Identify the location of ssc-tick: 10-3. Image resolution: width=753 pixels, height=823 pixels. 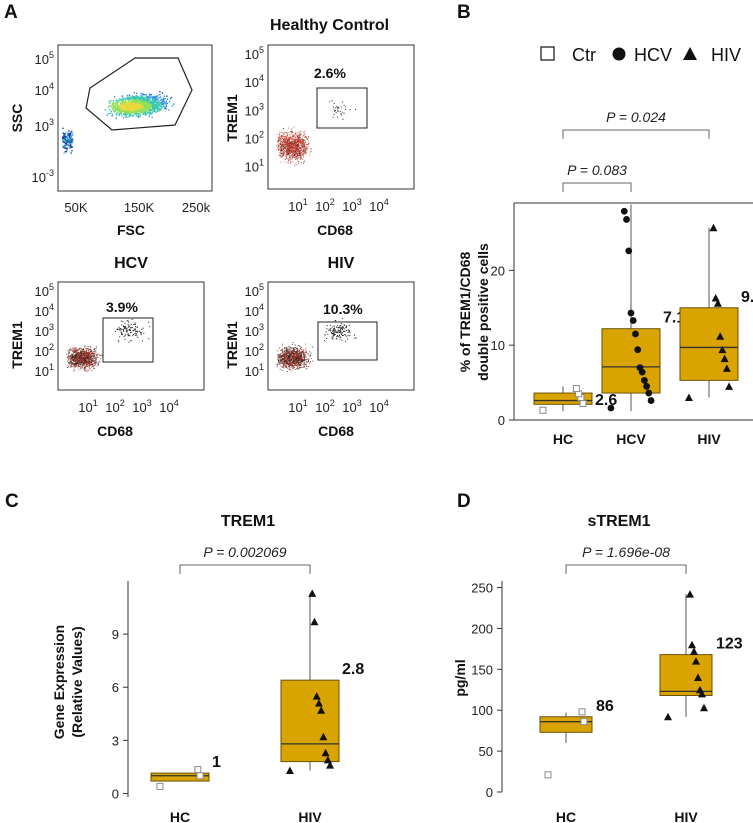
(43, 176).